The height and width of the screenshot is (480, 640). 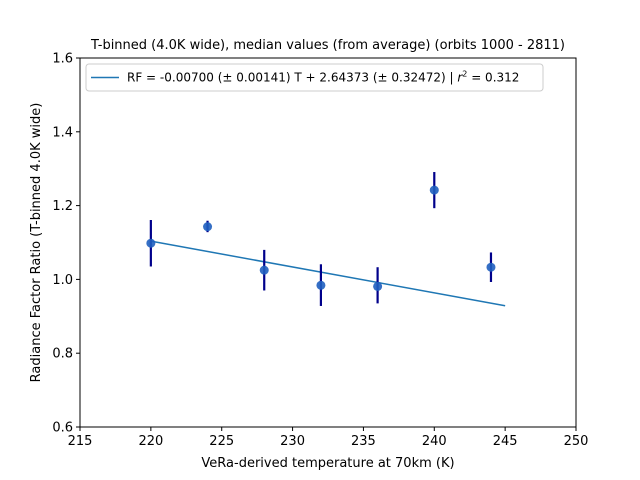 What do you see at coordinates (62, 354) in the screenshot?
I see `y-tick-label: 0.8` at bounding box center [62, 354].